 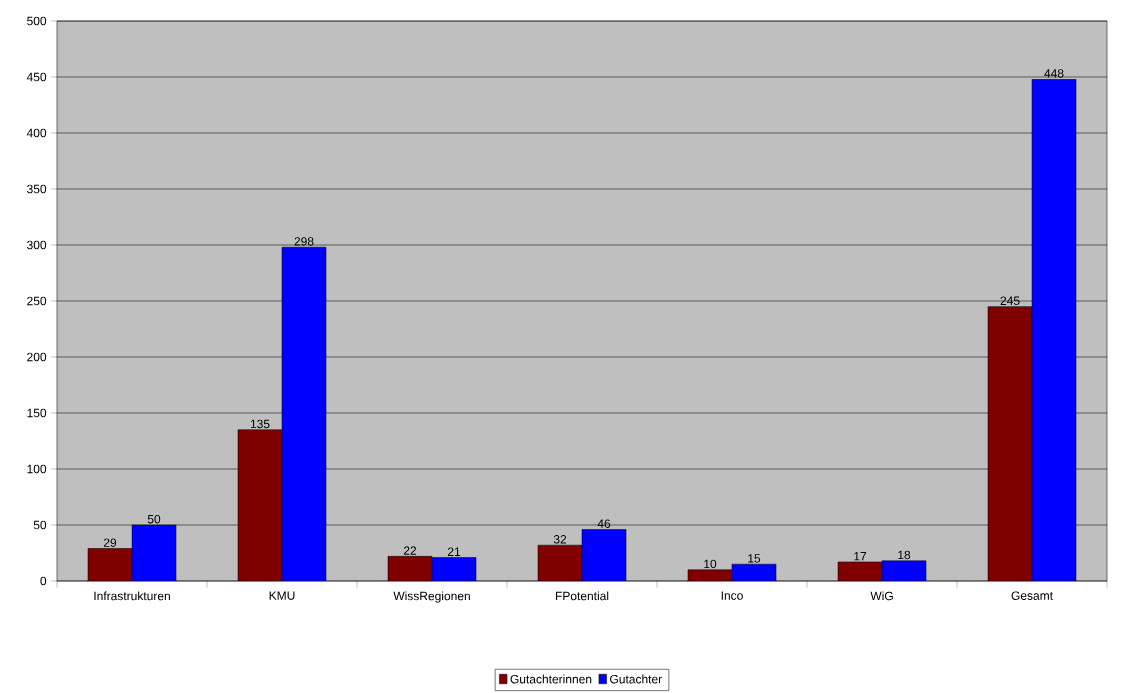 What do you see at coordinates (454, 551) in the screenshot?
I see `data-label: 21` at bounding box center [454, 551].